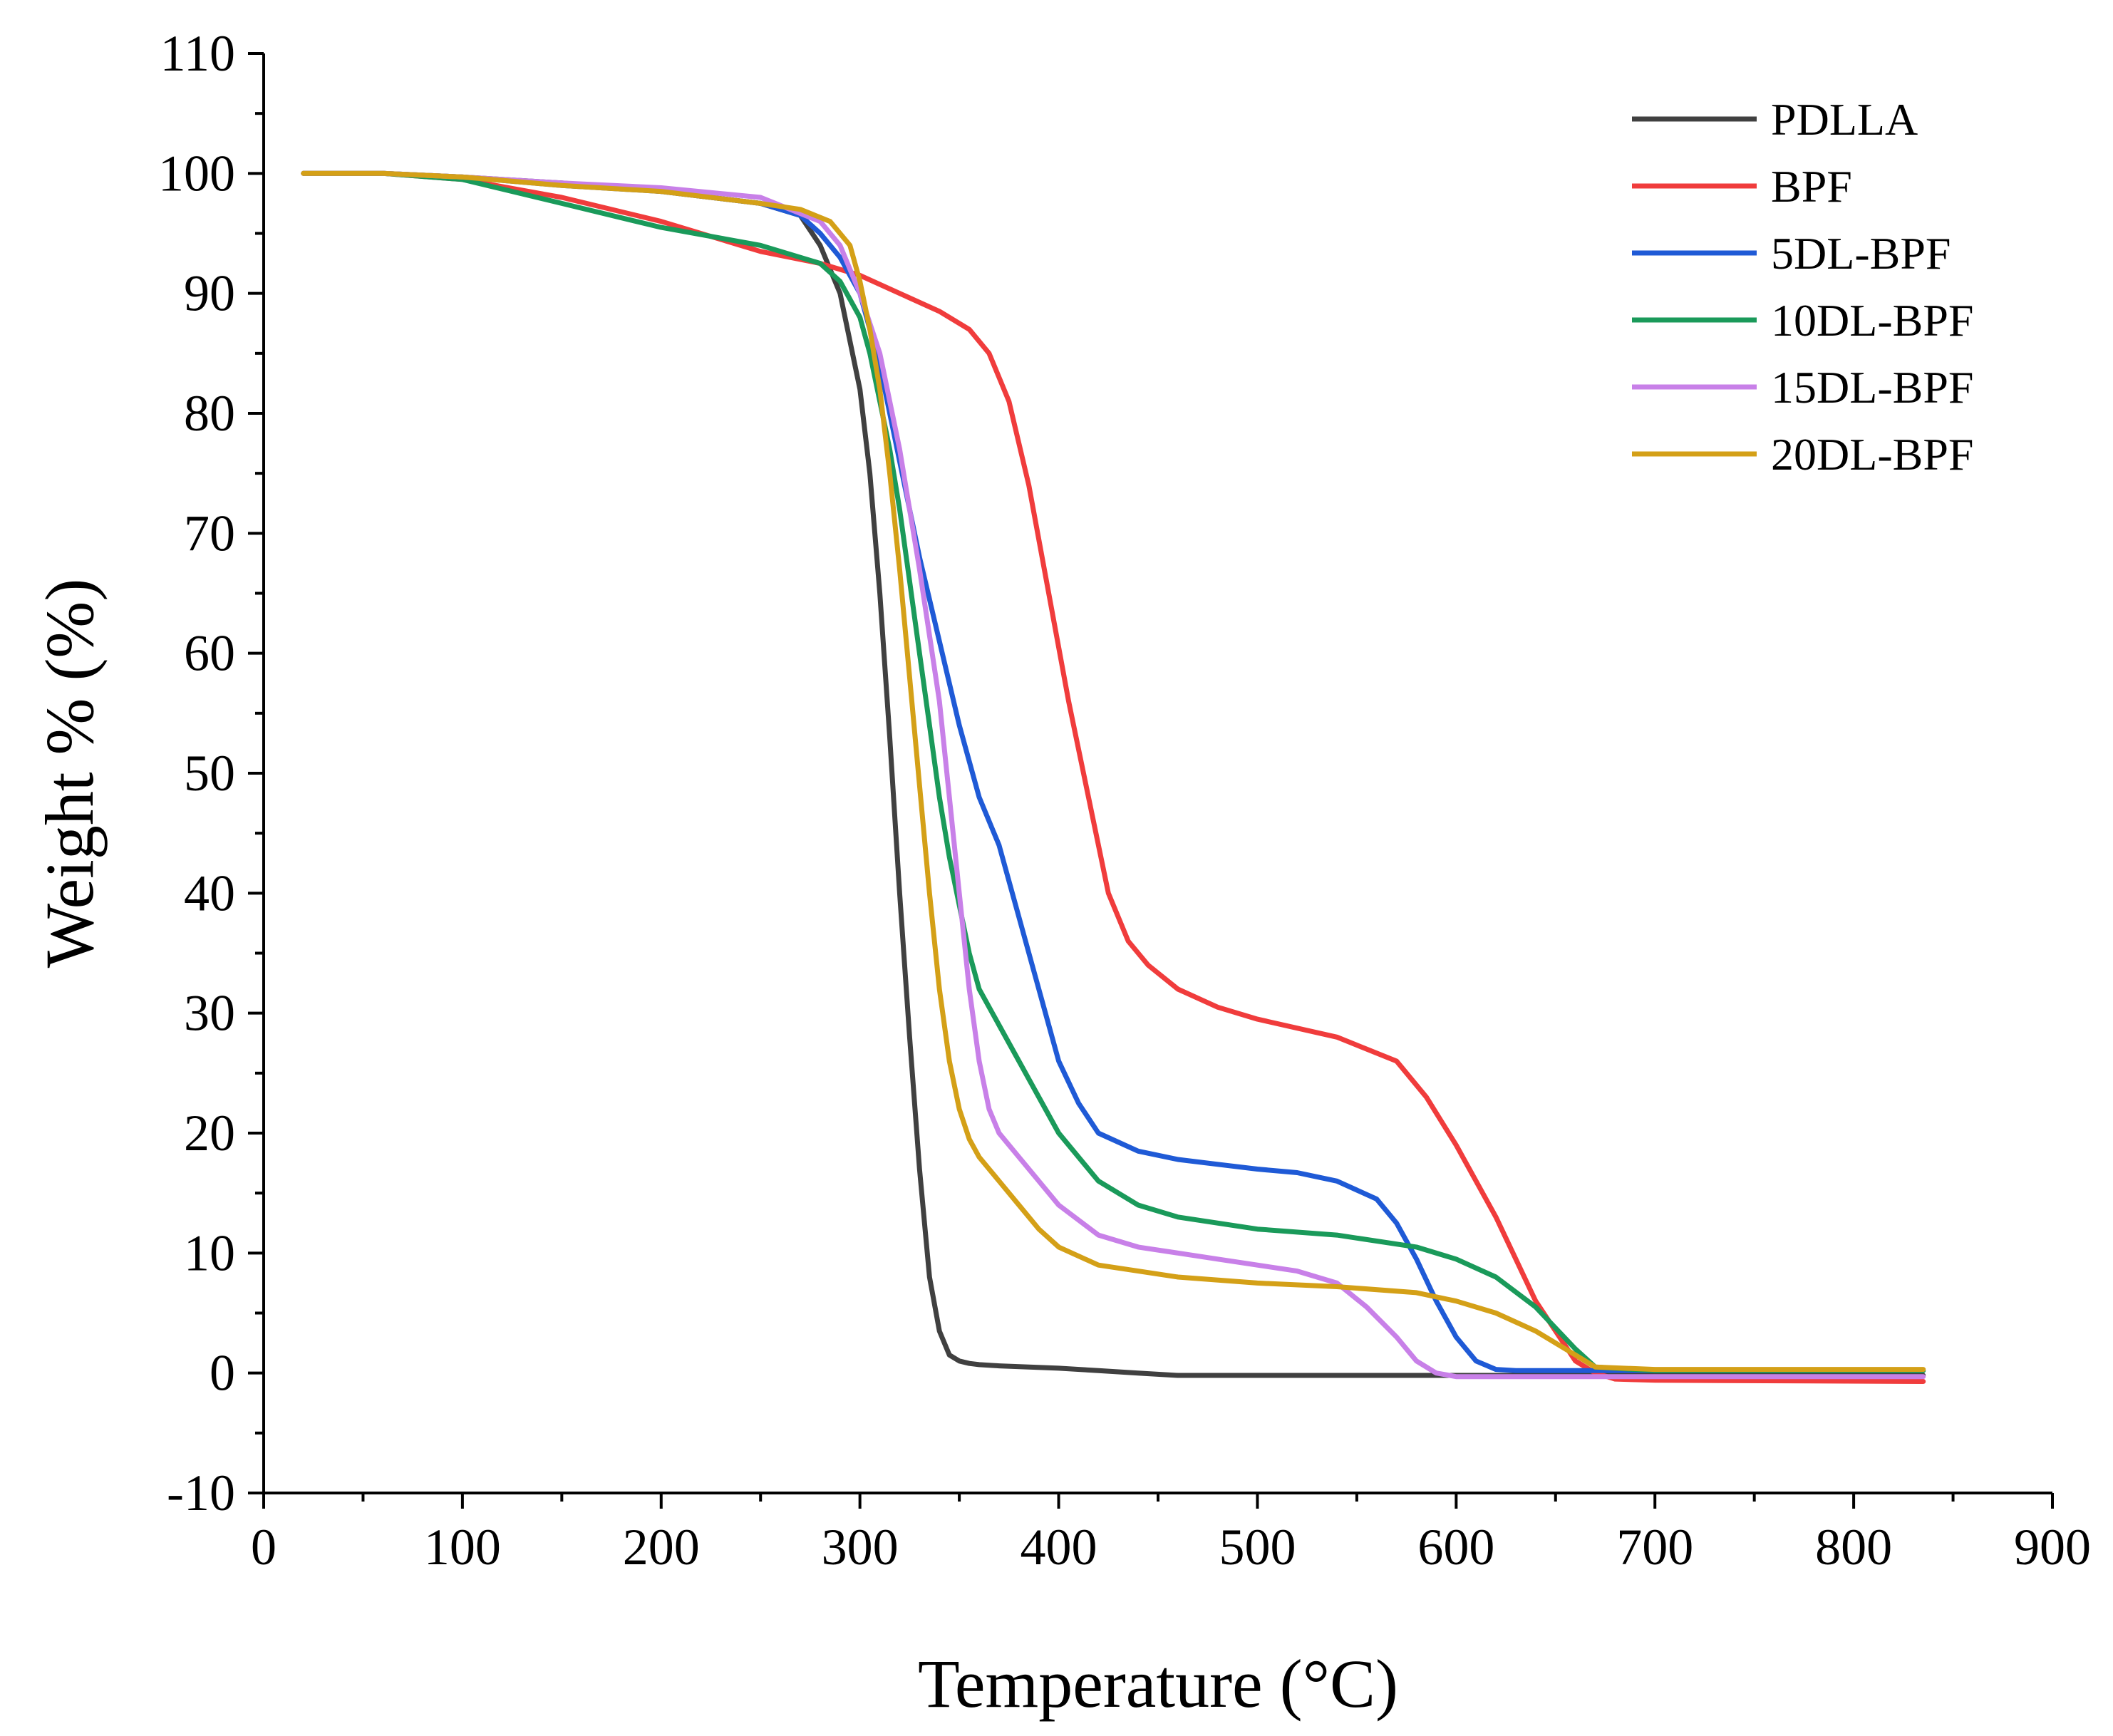  What do you see at coordinates (209, 533) in the screenshot?
I see `y-tick-label: 70` at bounding box center [209, 533].